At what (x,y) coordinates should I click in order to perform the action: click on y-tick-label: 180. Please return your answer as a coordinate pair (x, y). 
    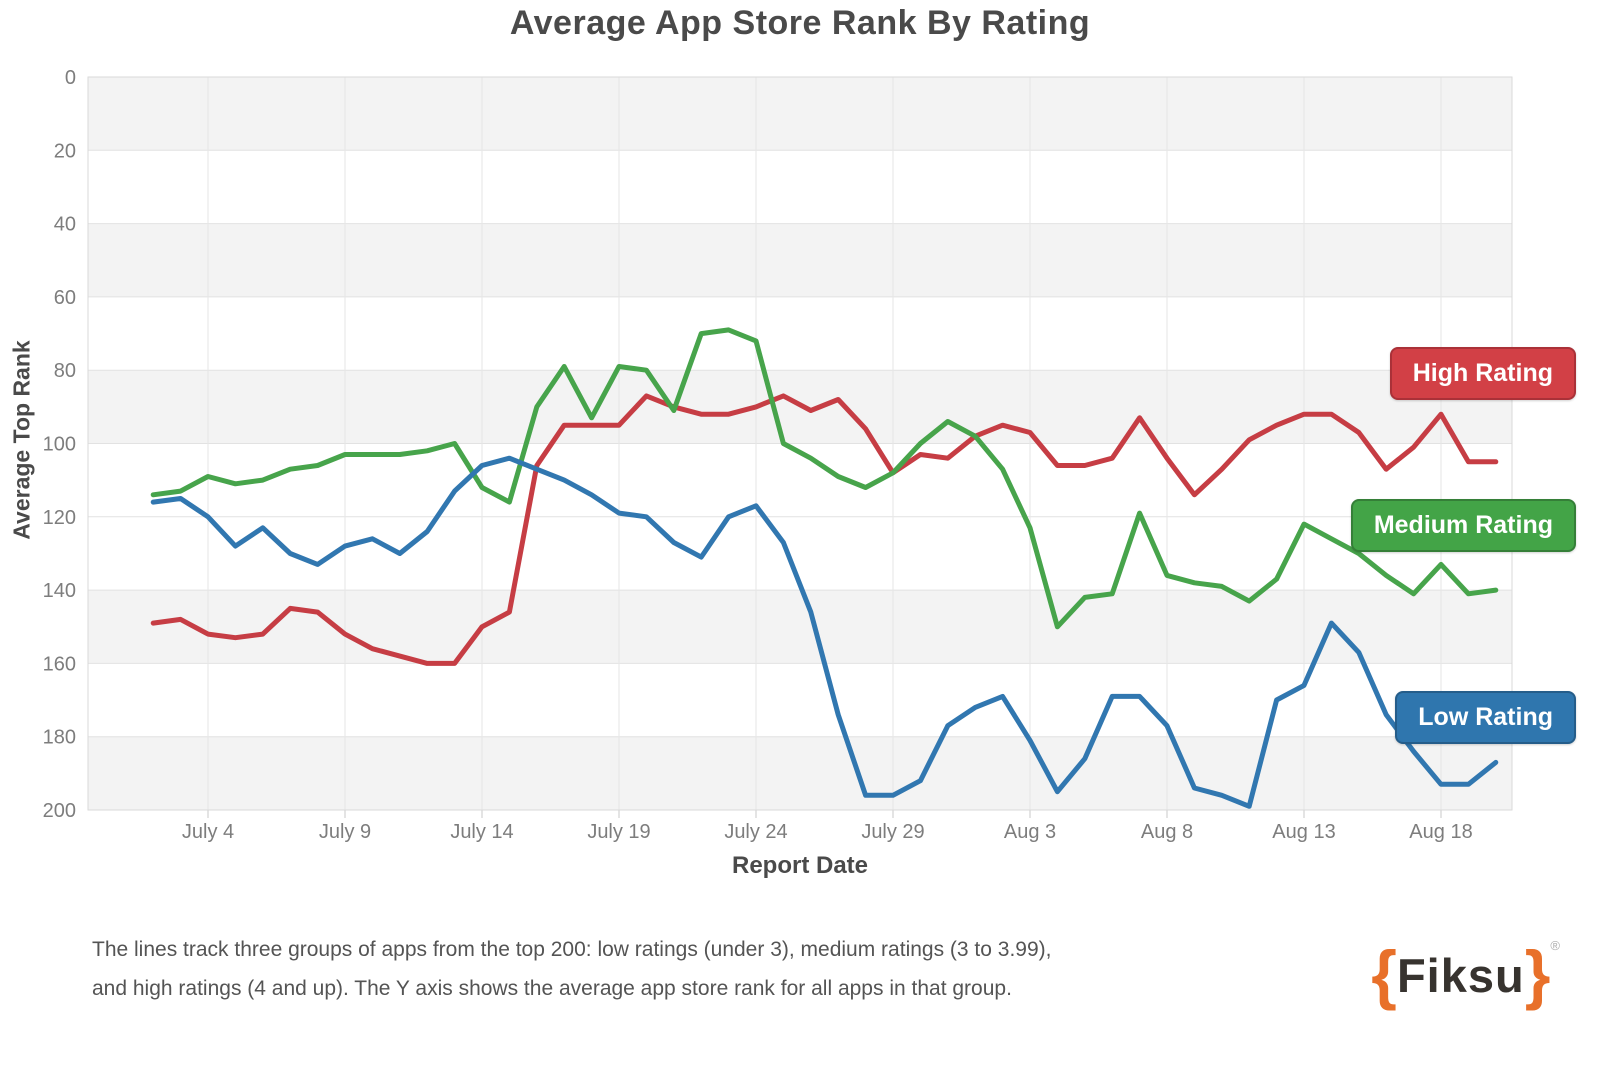
    Looking at the image, I should click on (59, 738).